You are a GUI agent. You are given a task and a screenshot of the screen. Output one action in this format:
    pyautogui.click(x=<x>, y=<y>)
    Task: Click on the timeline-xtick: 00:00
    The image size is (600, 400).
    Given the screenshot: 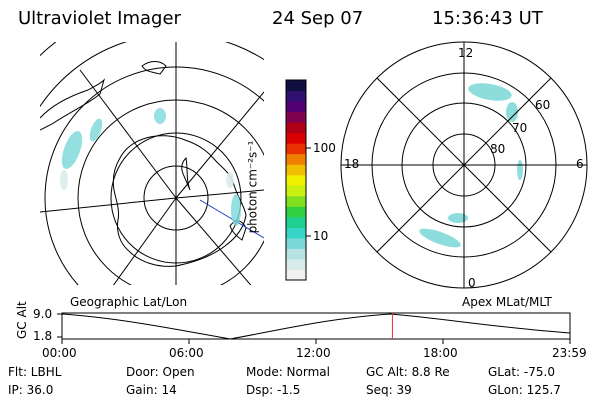 What is the action you would take?
    pyautogui.click(x=59, y=353)
    